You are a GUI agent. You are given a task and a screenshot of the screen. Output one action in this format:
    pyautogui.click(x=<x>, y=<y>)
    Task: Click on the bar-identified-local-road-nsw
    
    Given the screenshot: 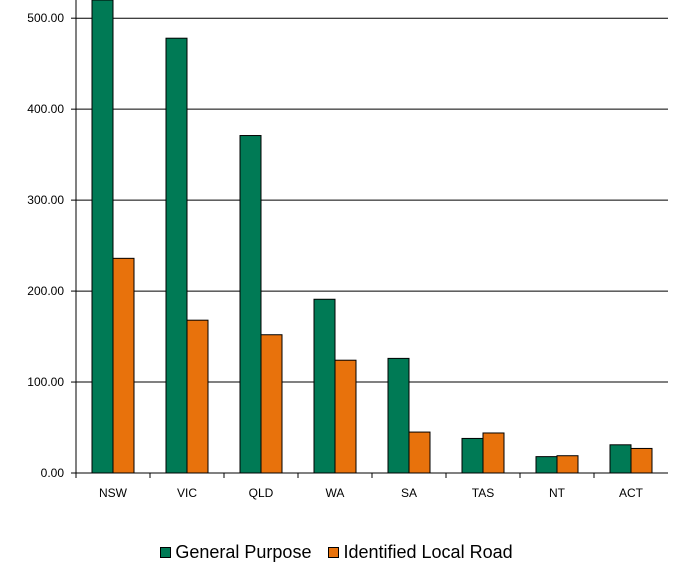 What is the action you would take?
    pyautogui.click(x=123, y=365)
    